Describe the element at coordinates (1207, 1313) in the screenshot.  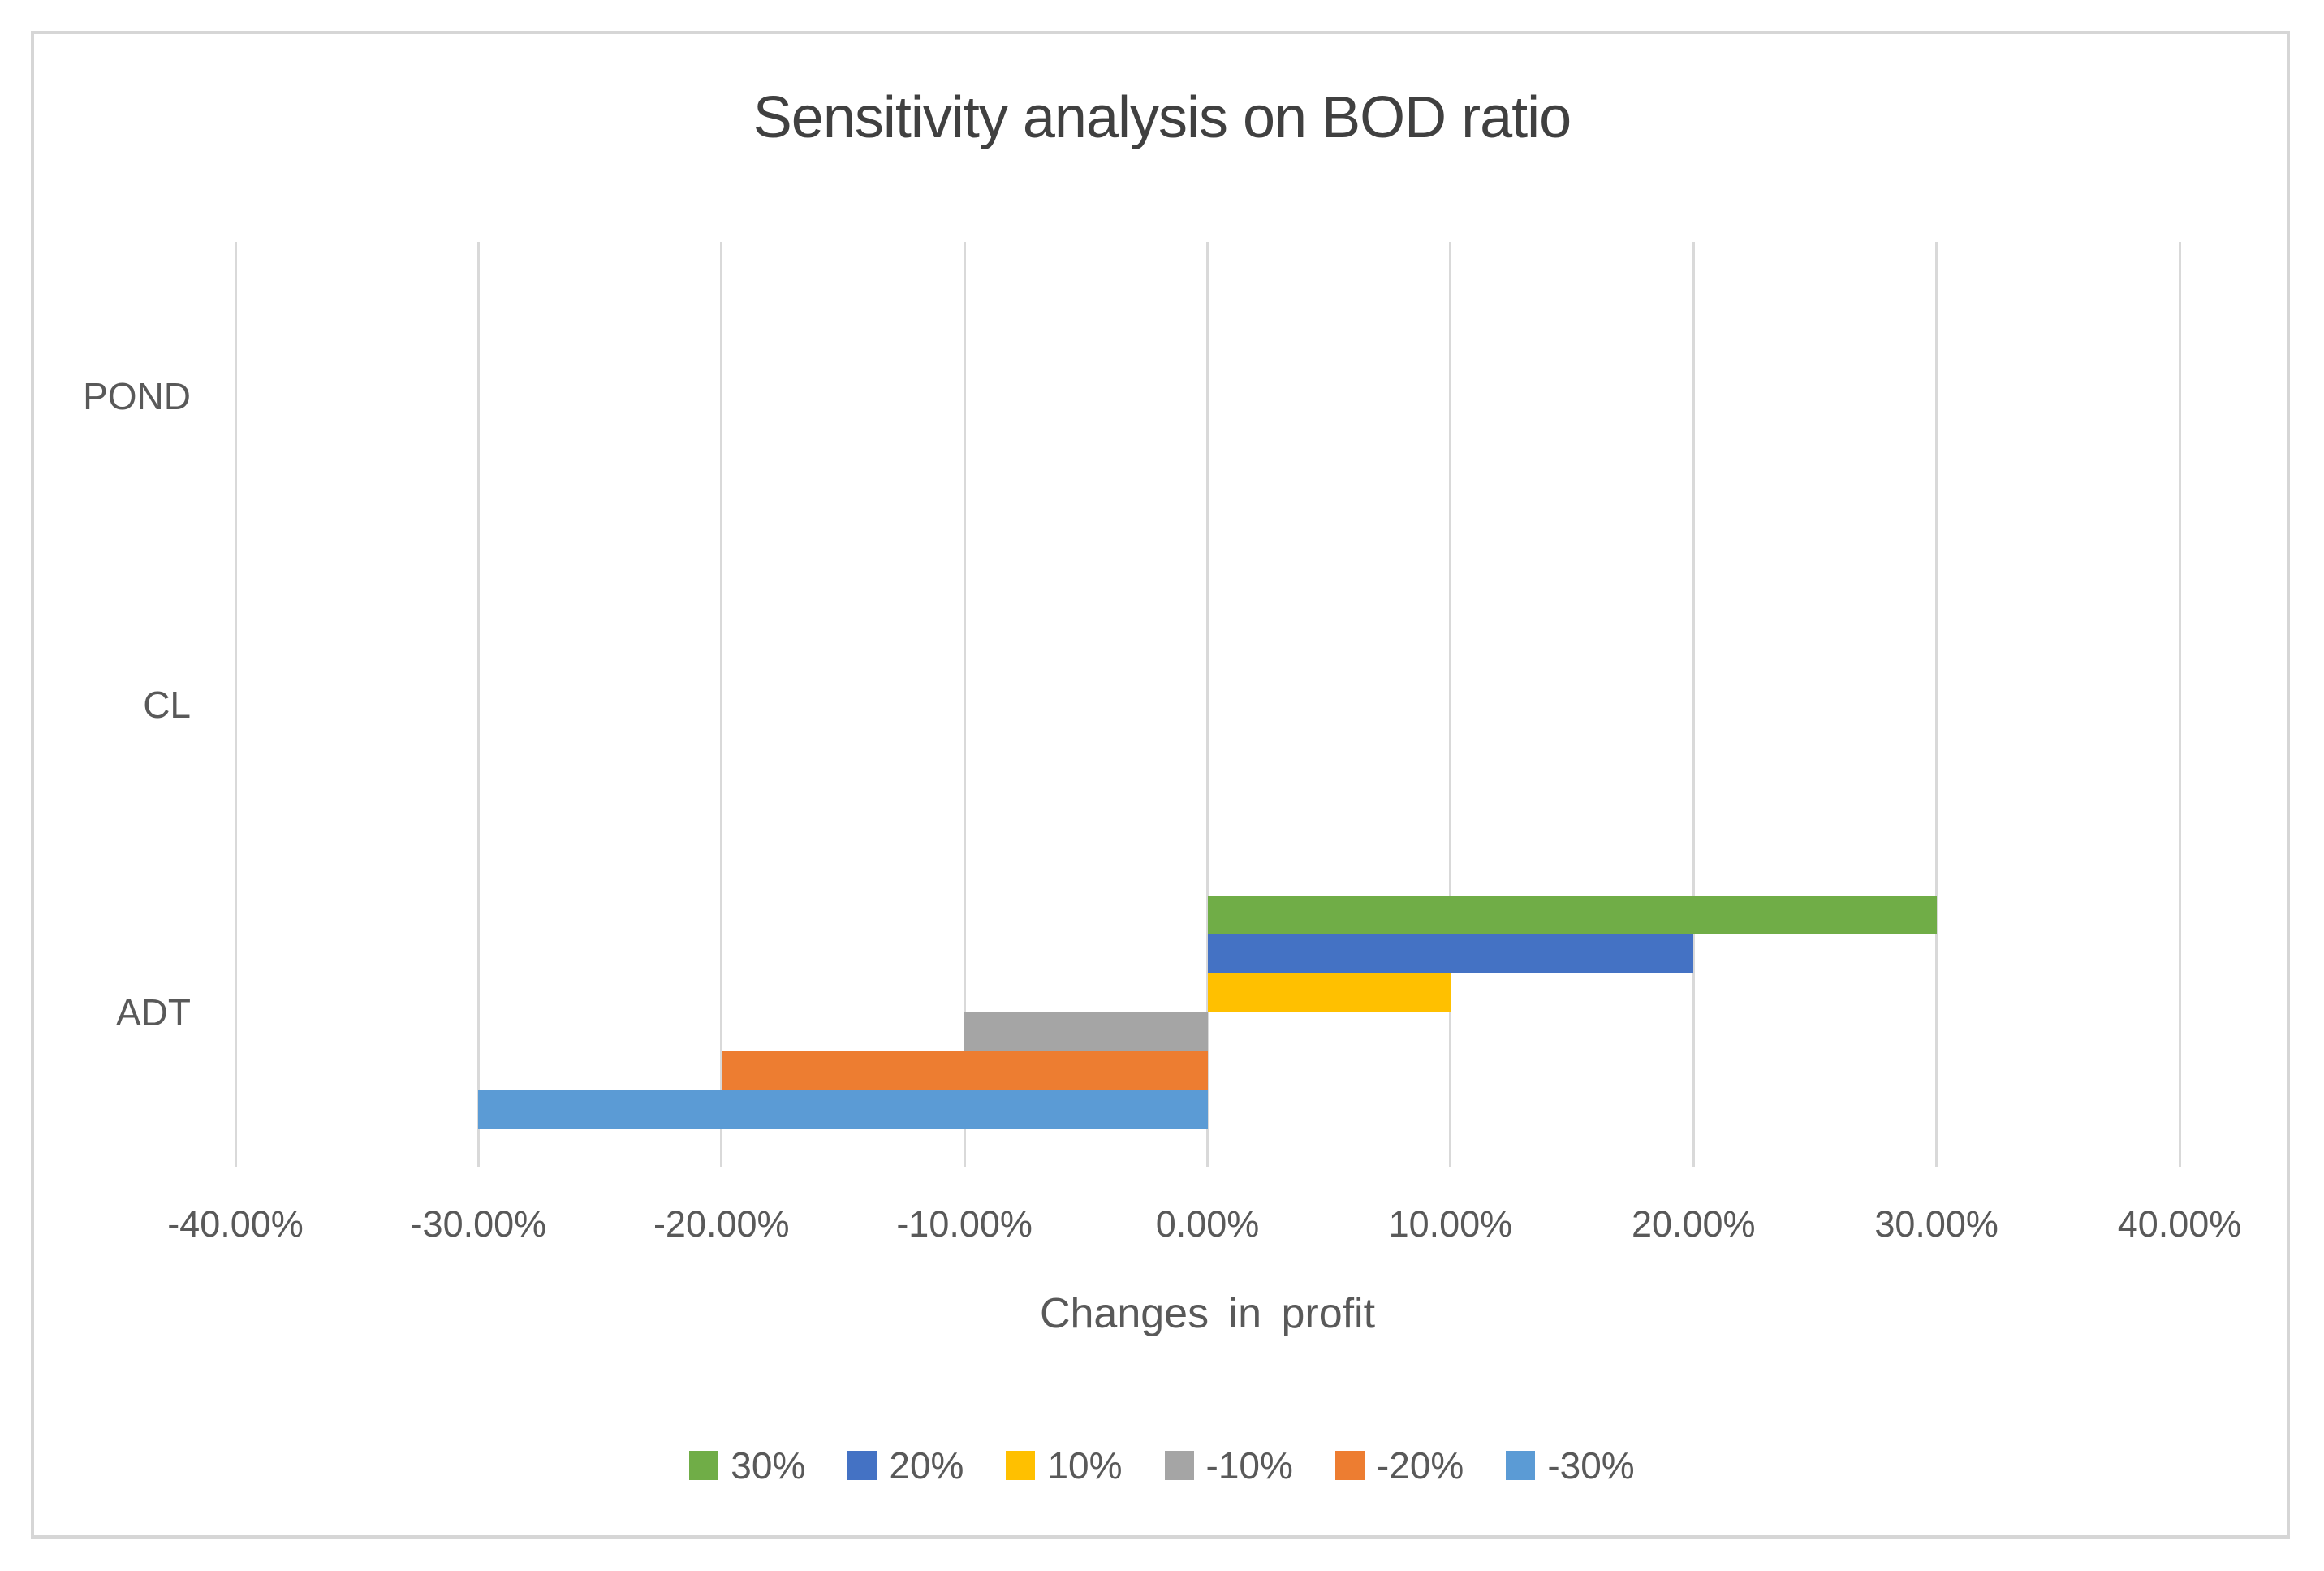
I see `x-axis-title: Changes in profit` at that location.